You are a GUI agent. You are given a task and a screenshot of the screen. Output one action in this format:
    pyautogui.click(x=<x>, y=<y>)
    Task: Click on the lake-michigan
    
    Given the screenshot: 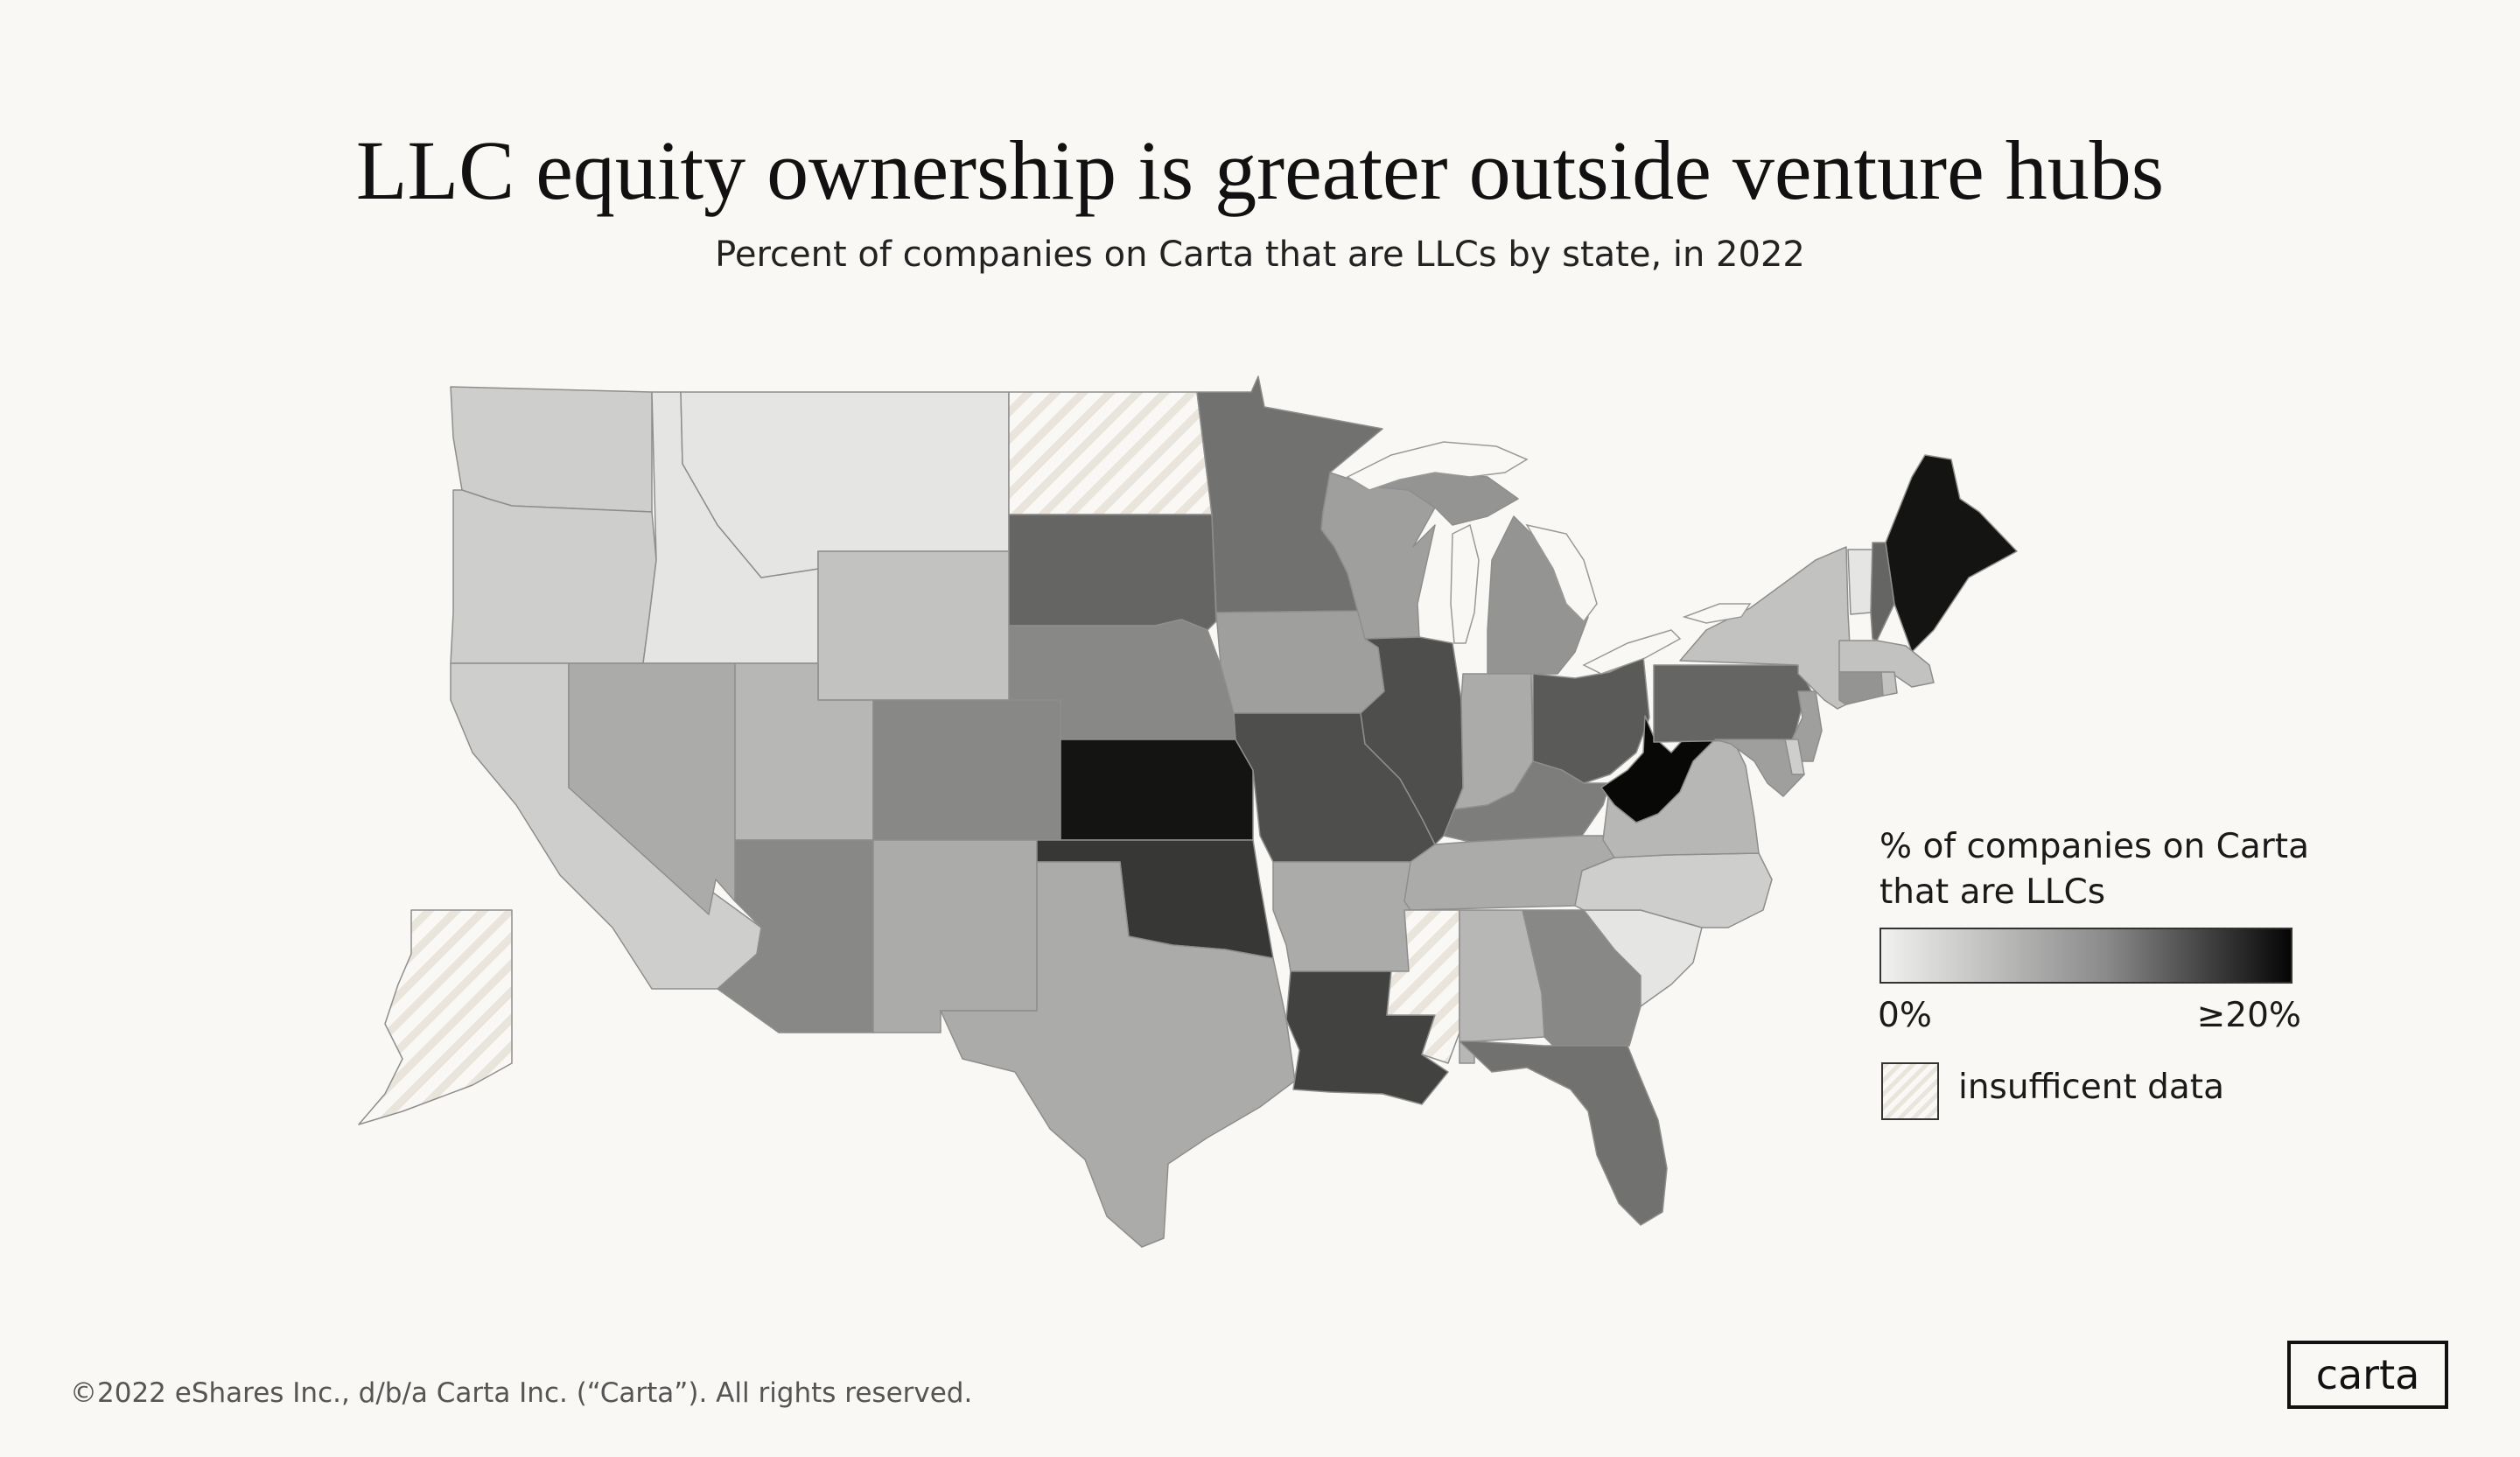 What is the action you would take?
    pyautogui.click(x=1465, y=583)
    